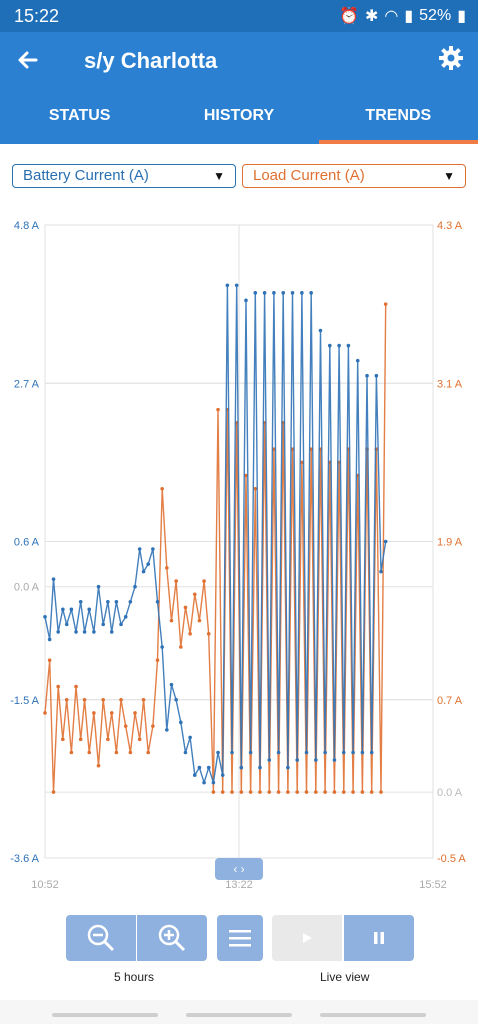  What do you see at coordinates (409, 16) in the screenshot?
I see `signal-icon: ▮` at bounding box center [409, 16].